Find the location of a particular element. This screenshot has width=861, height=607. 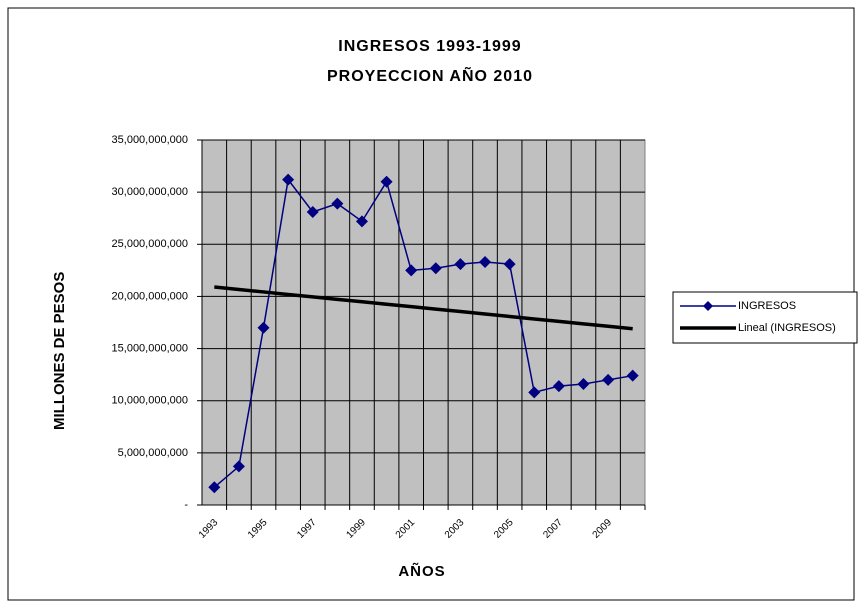

x-axis-label: AÑOS is located at coordinates (421, 571).